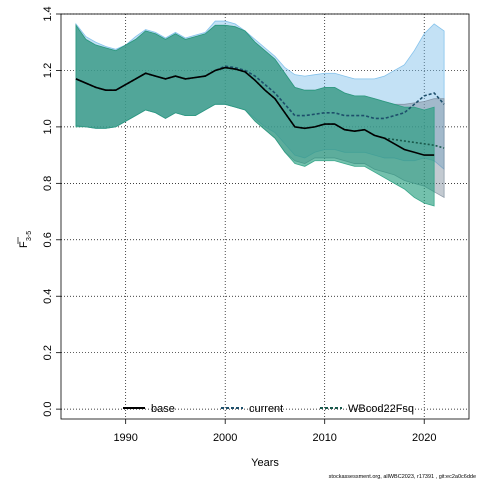 This screenshot has height=480, width=480. What do you see at coordinates (48, 296) in the screenshot?
I see `y-tick-label: 0.4` at bounding box center [48, 296].